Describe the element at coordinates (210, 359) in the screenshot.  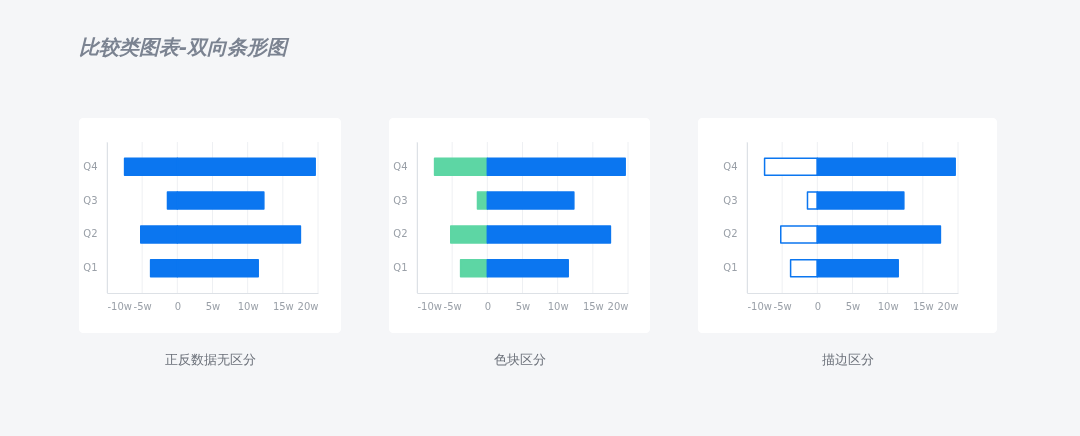
I see `text: 正反数据无区分` at that location.